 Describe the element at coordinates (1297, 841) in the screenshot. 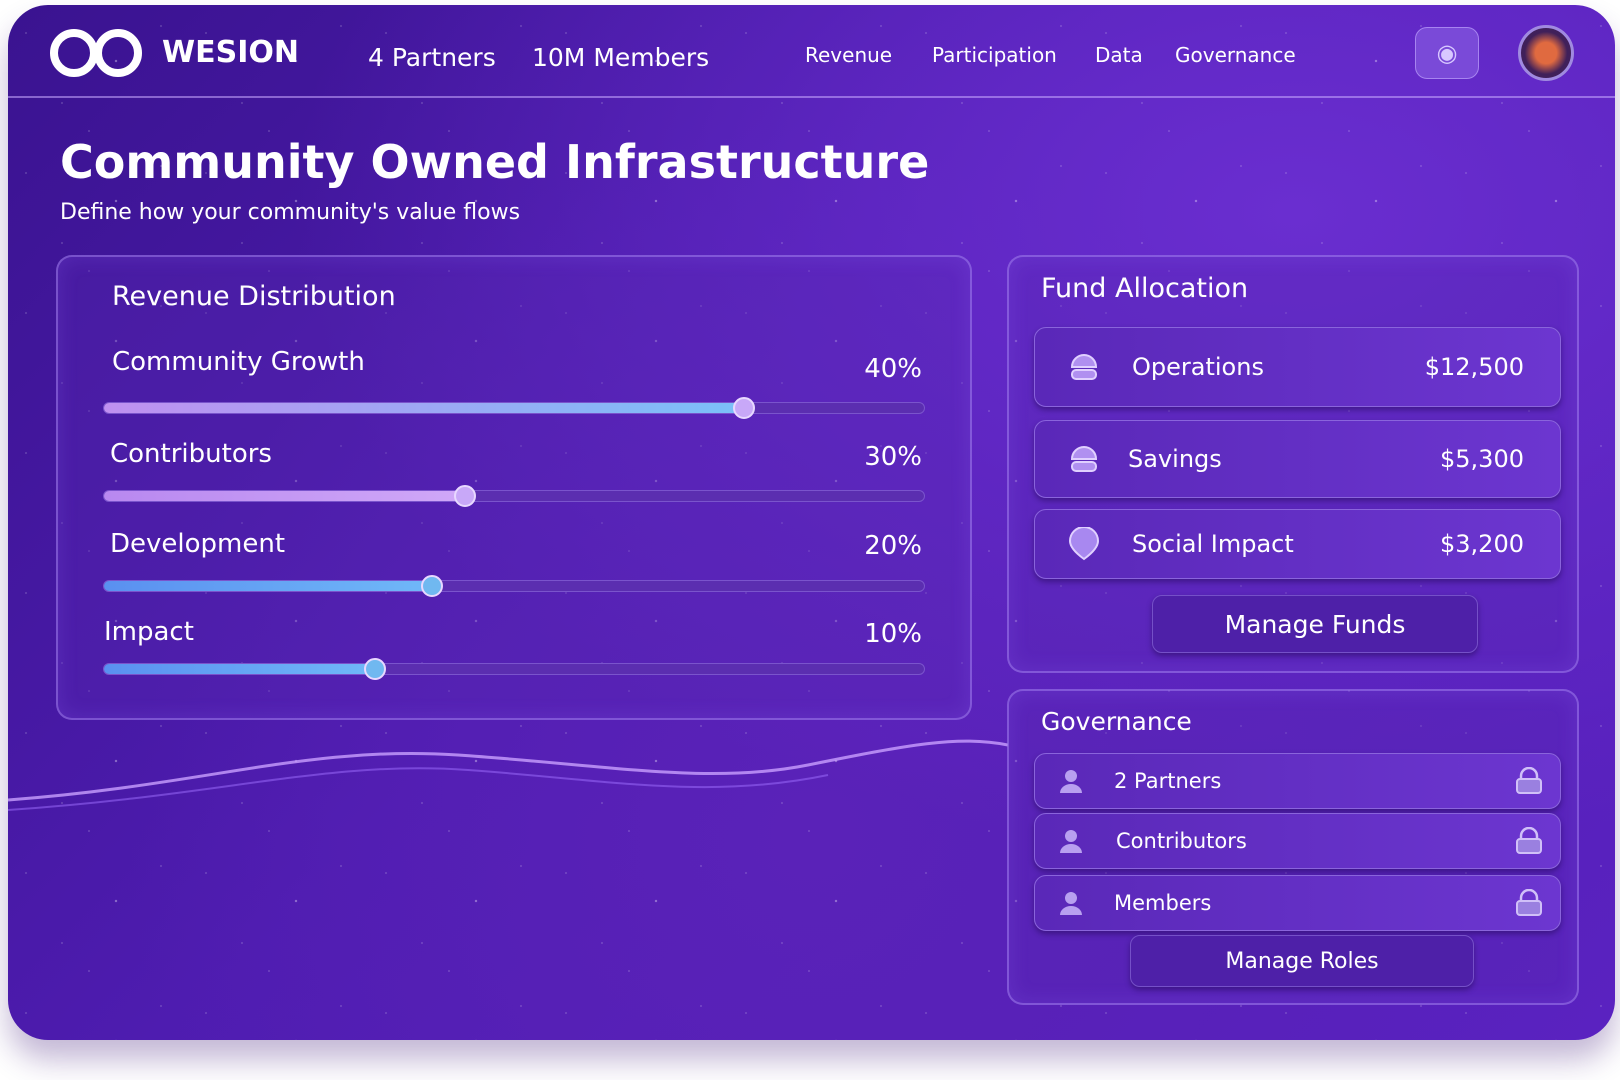

I see `governance-row-contributors: Contributors` at that location.